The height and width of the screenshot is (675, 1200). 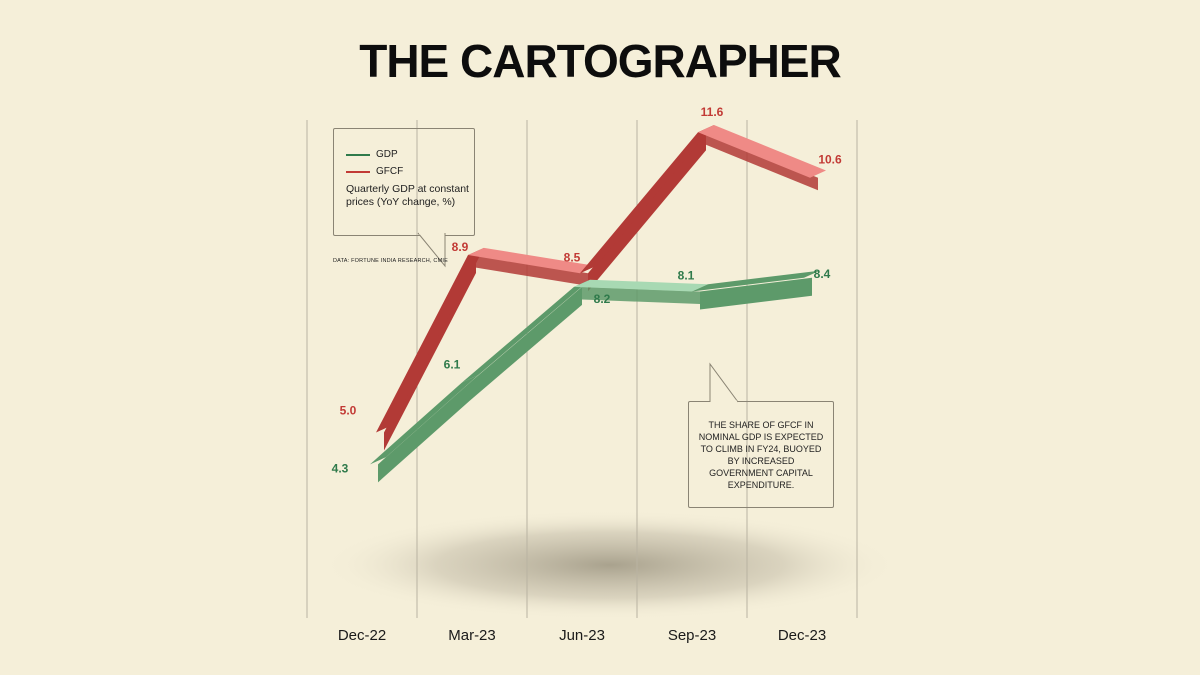 What do you see at coordinates (472, 635) in the screenshot?
I see `x-tick-label: Mar-23` at bounding box center [472, 635].